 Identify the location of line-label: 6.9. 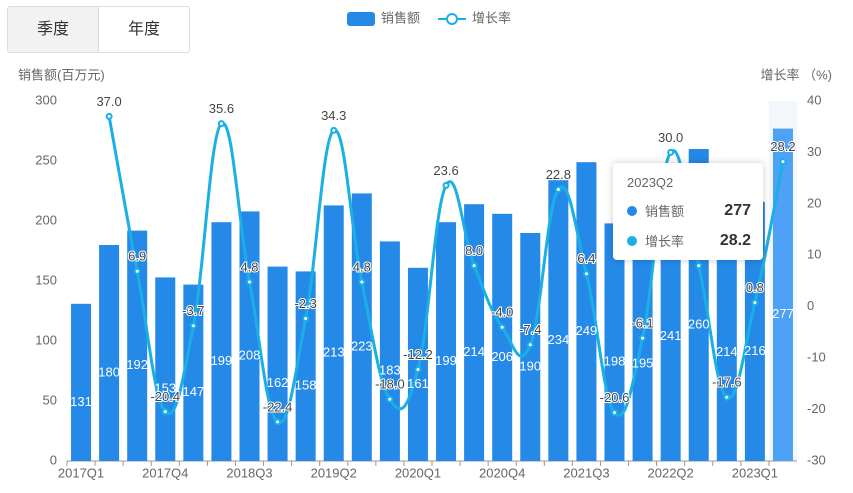
(137, 256).